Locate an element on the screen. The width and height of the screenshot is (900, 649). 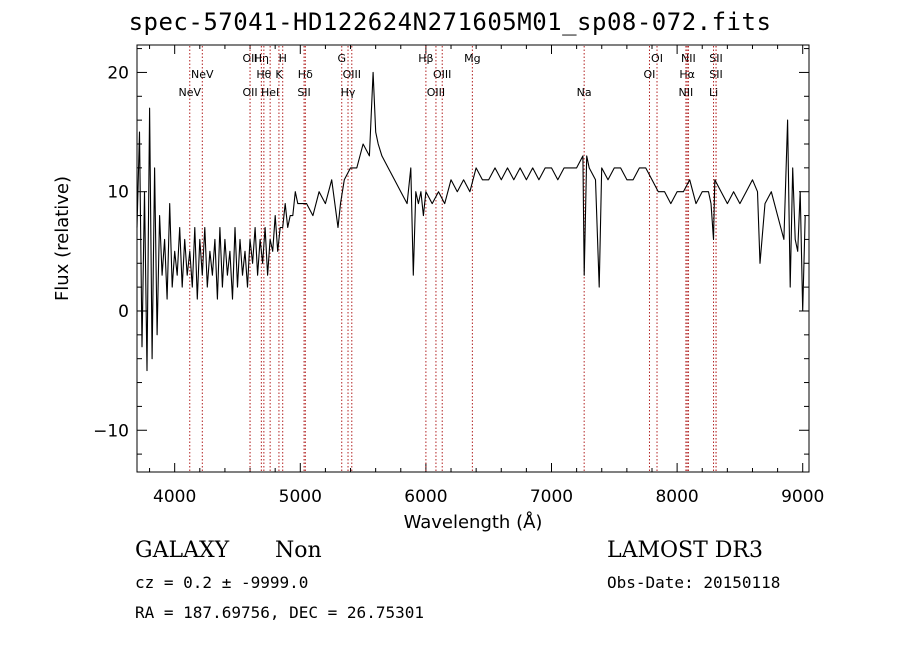
line-marker-label: Mg is located at coordinates (472, 58).